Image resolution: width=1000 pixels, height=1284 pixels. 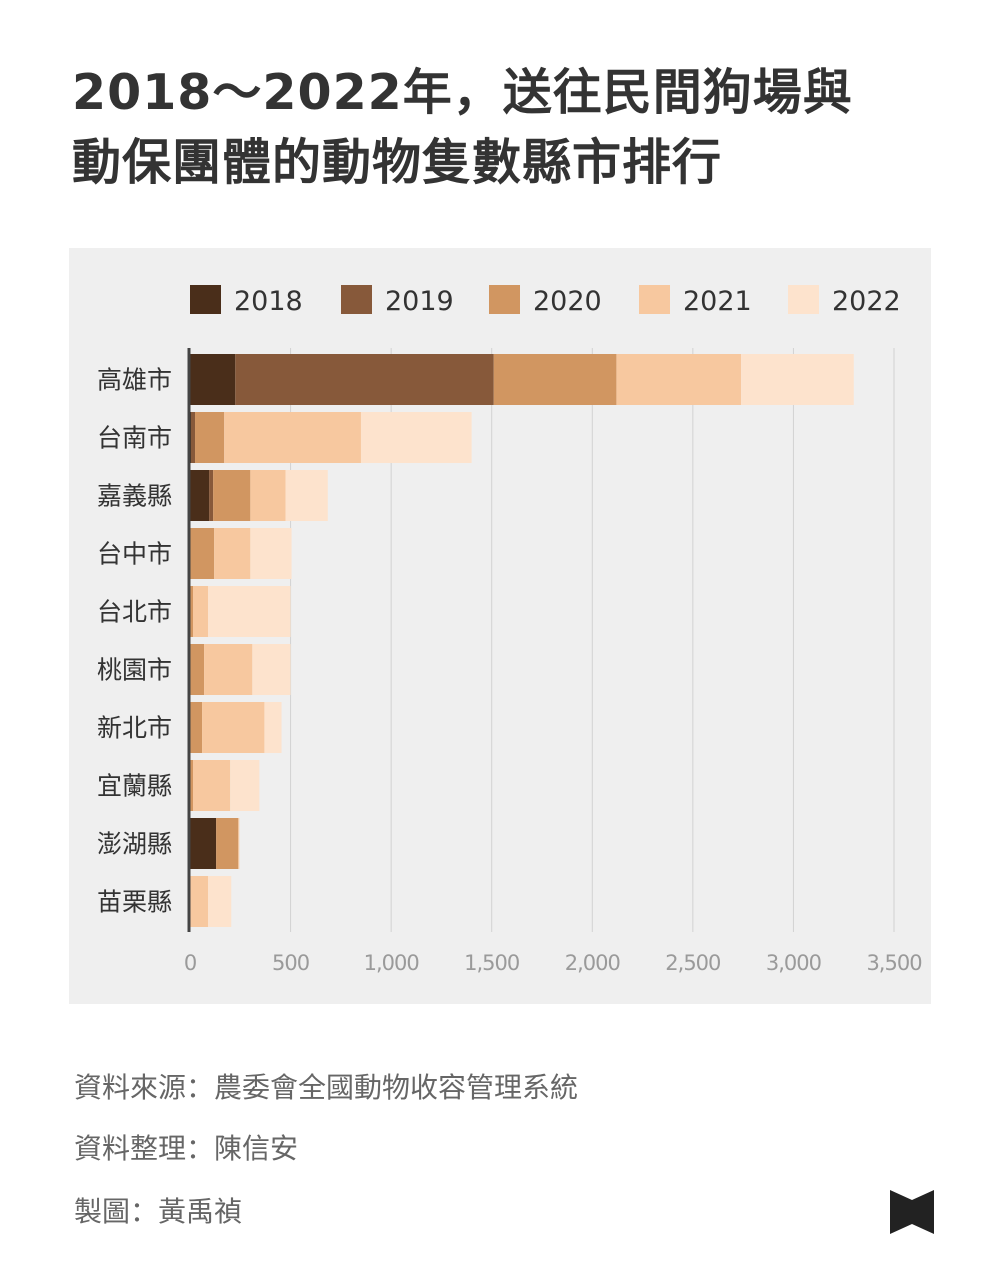 What do you see at coordinates (553, 963) in the screenshot?
I see `x-tick-labels: 0 500 1,000 1,500 2,000 2,500 3,000 3,500` at bounding box center [553, 963].